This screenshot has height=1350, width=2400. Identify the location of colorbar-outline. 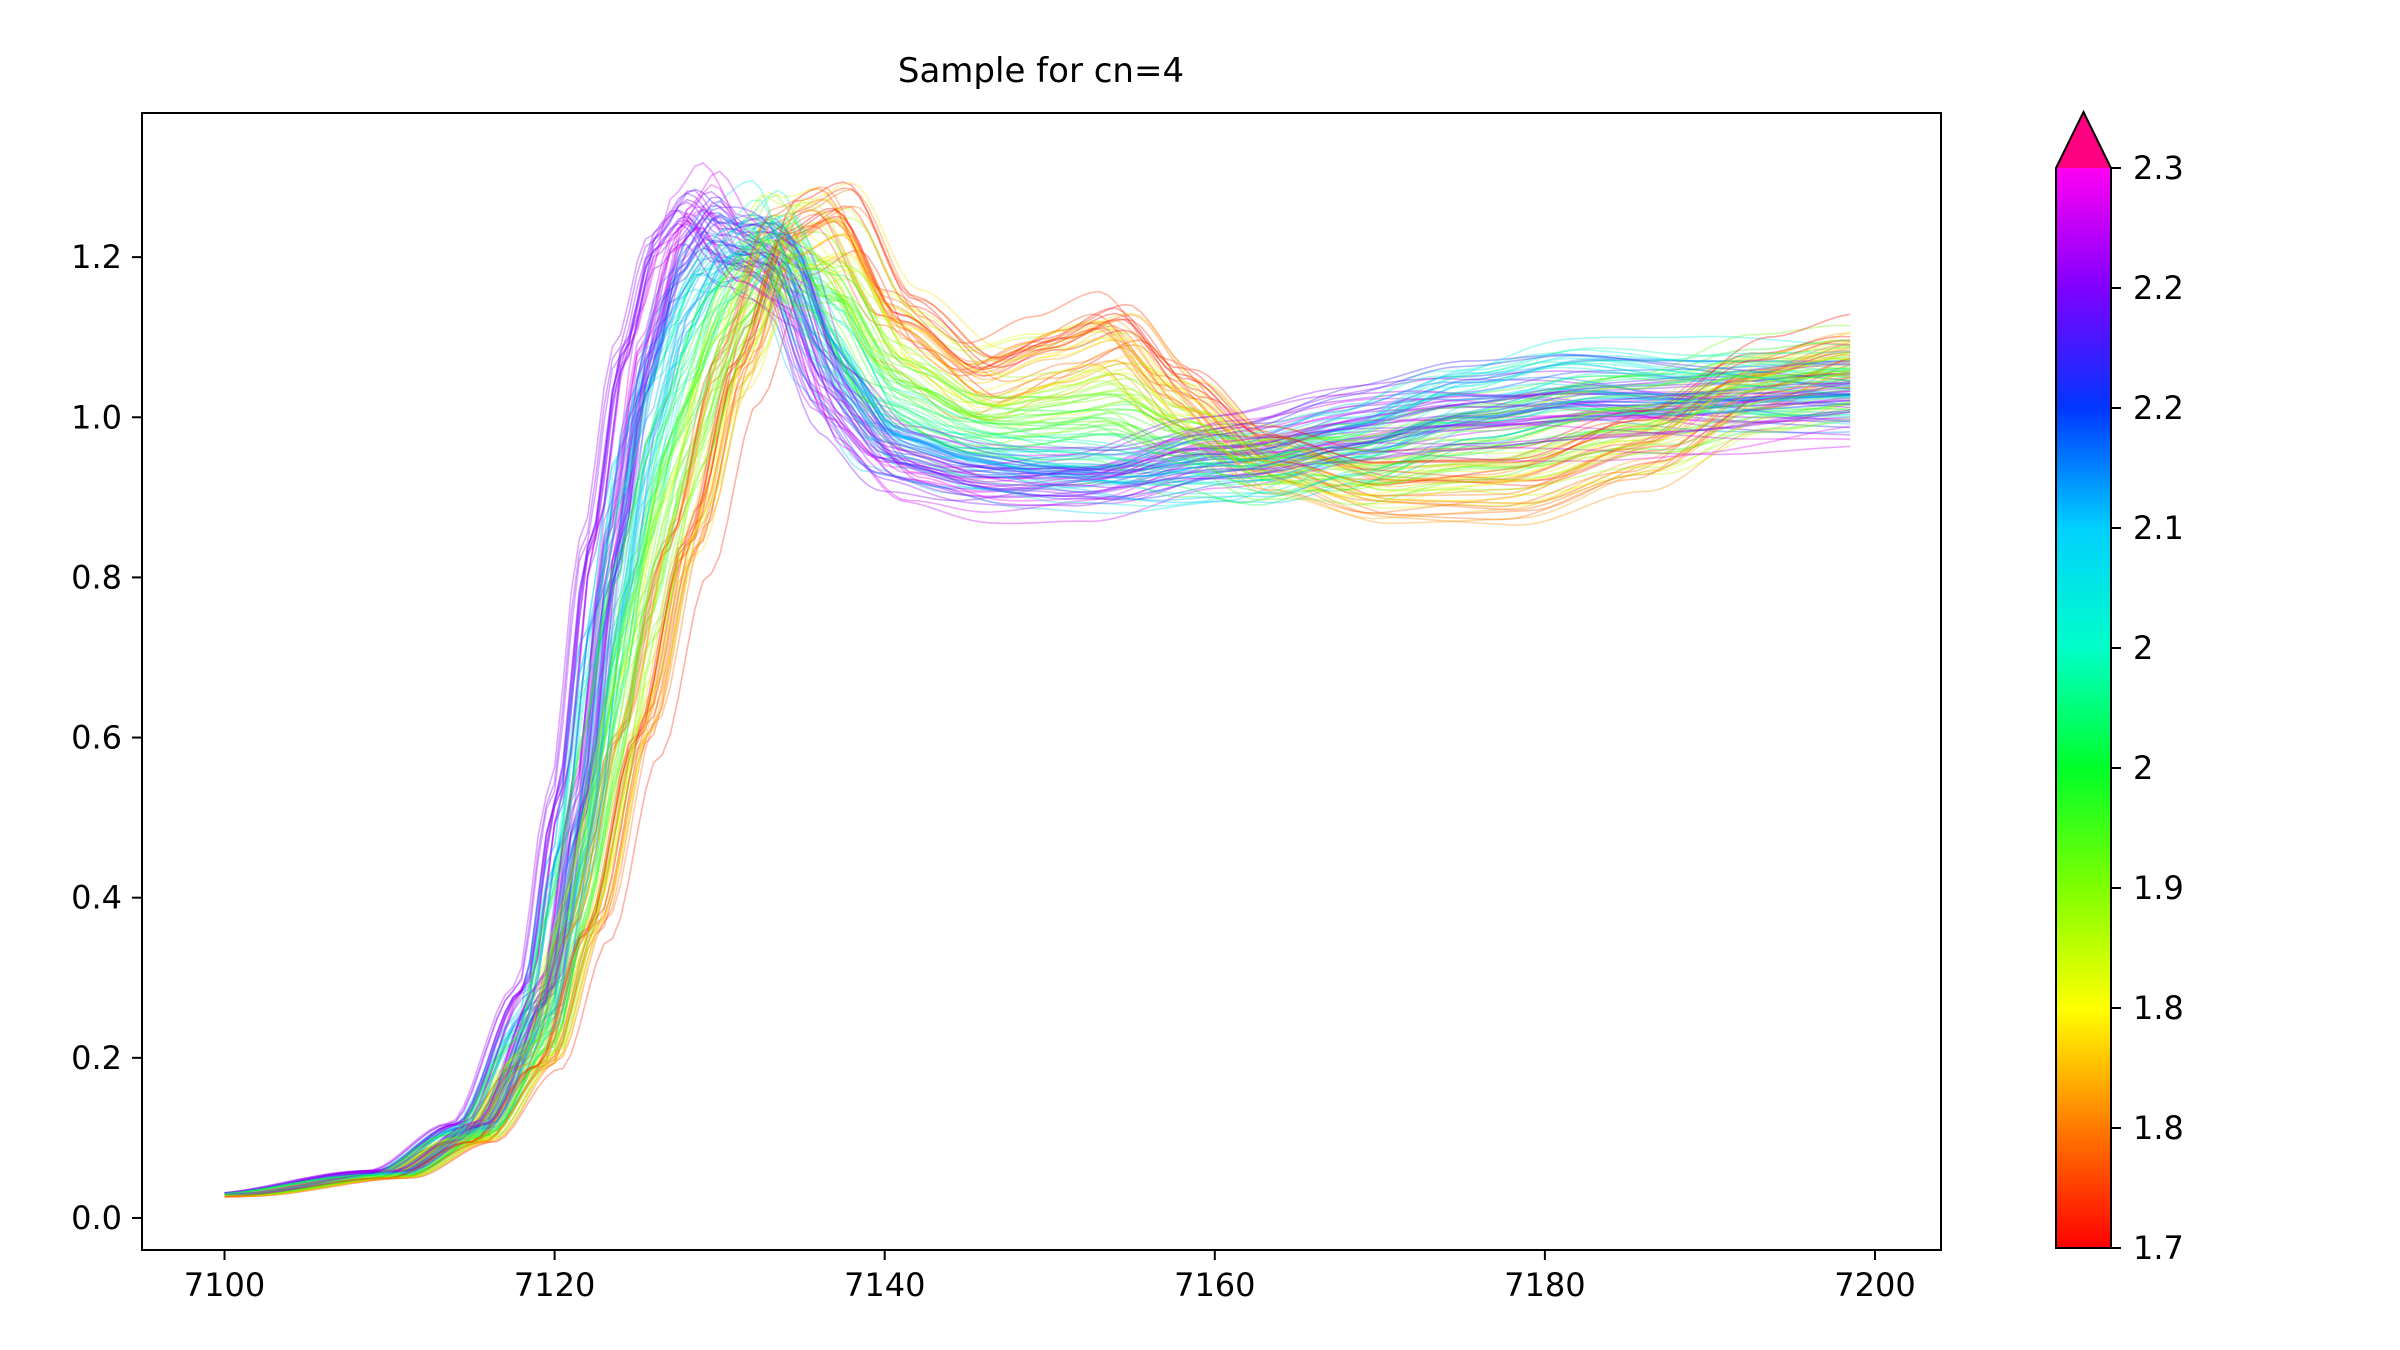
(2083, 679).